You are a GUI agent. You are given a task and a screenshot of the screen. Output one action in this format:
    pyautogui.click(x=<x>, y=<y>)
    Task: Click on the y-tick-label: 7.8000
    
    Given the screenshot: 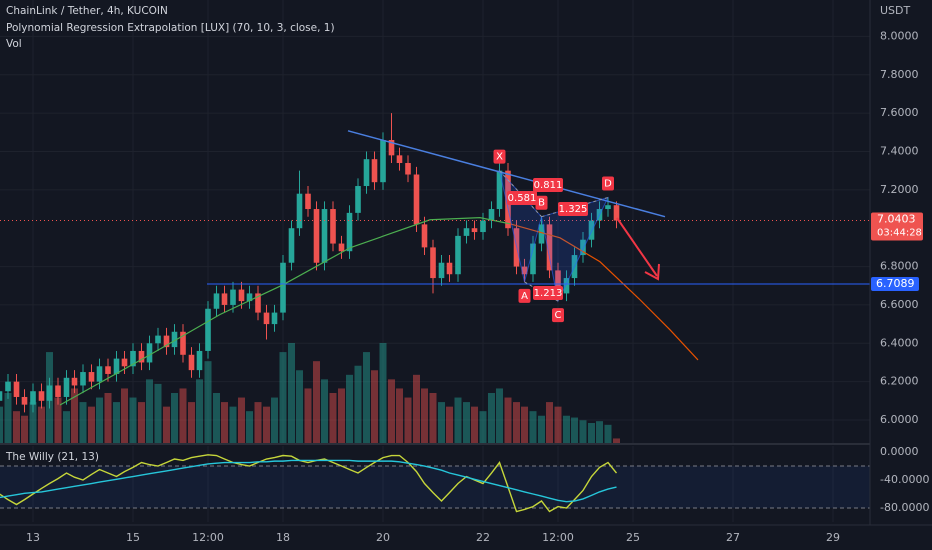 What is the action you would take?
    pyautogui.click(x=899, y=74)
    